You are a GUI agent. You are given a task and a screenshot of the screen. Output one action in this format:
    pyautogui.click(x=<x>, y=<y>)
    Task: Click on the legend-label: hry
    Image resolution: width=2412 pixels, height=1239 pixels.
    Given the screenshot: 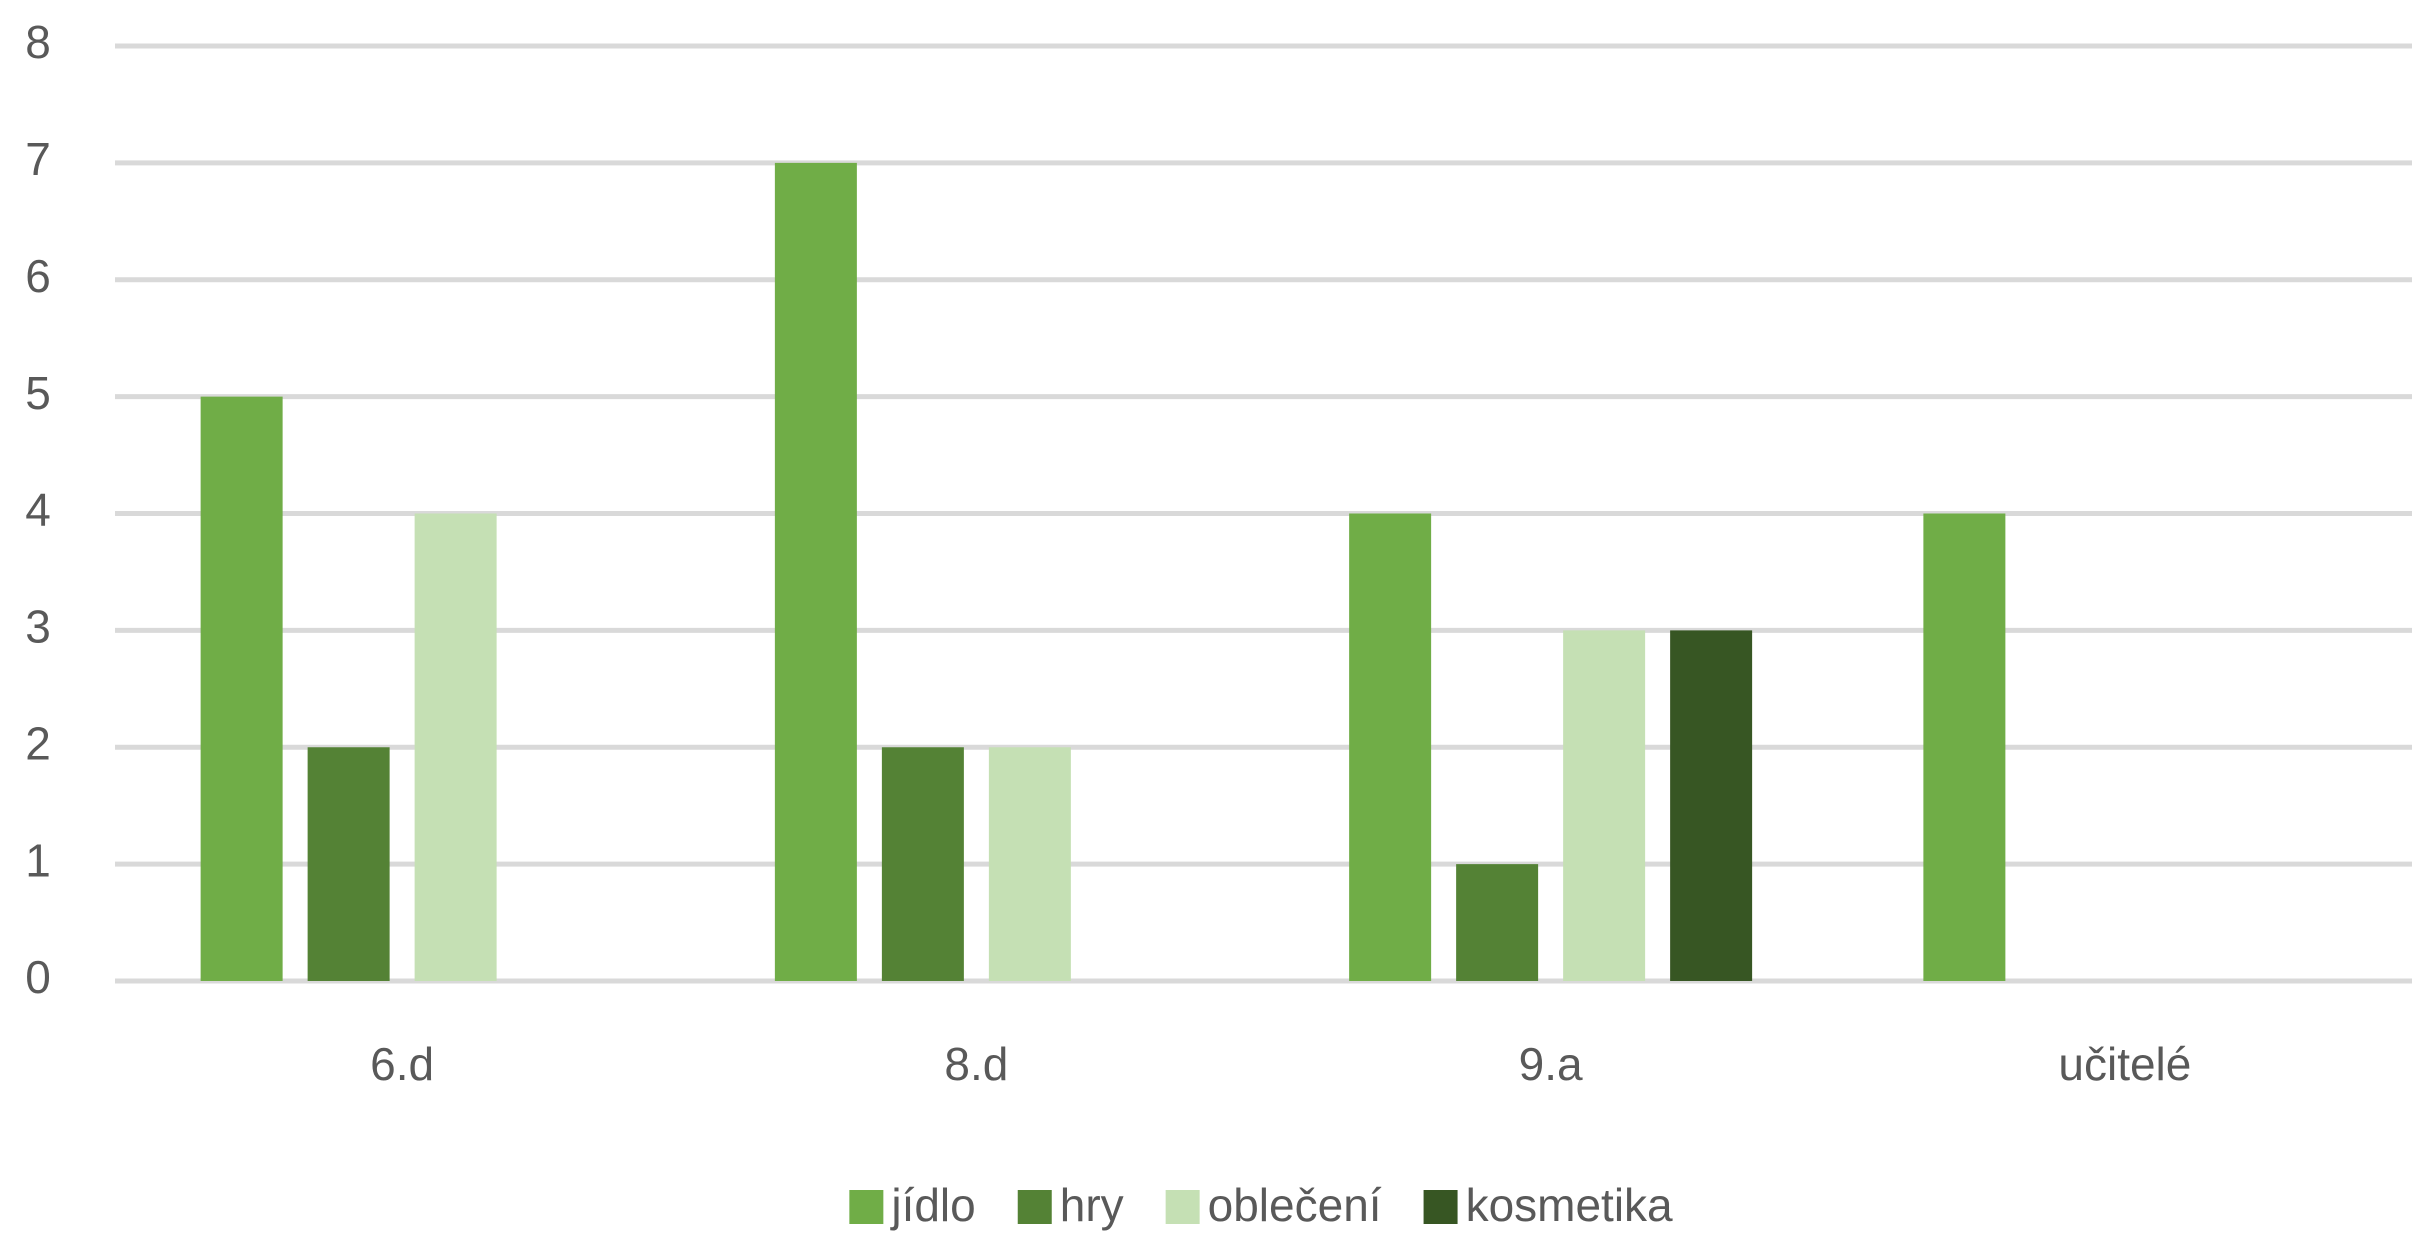 What is the action you would take?
    pyautogui.click(x=1092, y=1205)
    